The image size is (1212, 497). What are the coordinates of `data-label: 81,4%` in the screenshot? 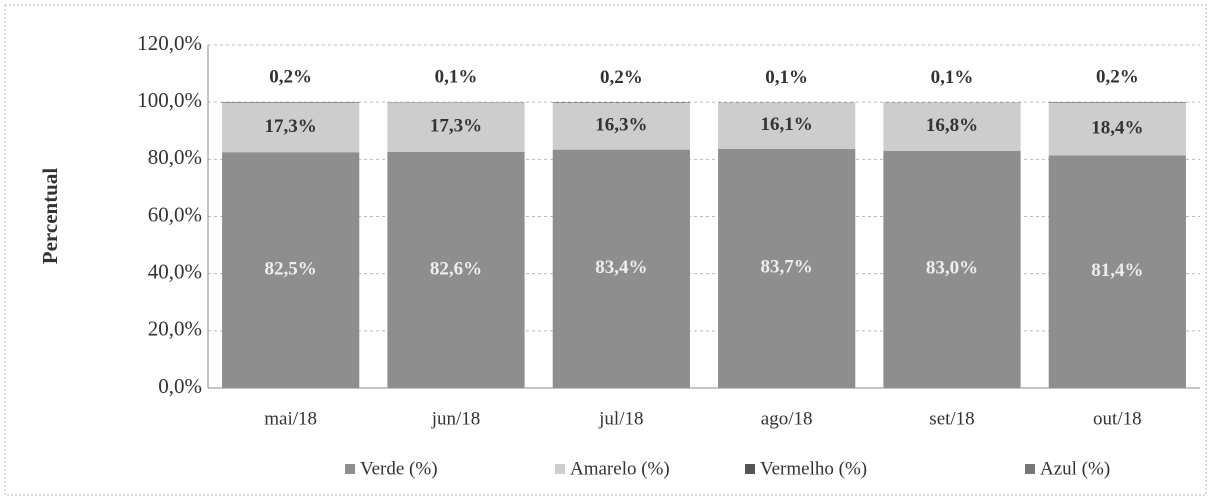 It's located at (1117, 270).